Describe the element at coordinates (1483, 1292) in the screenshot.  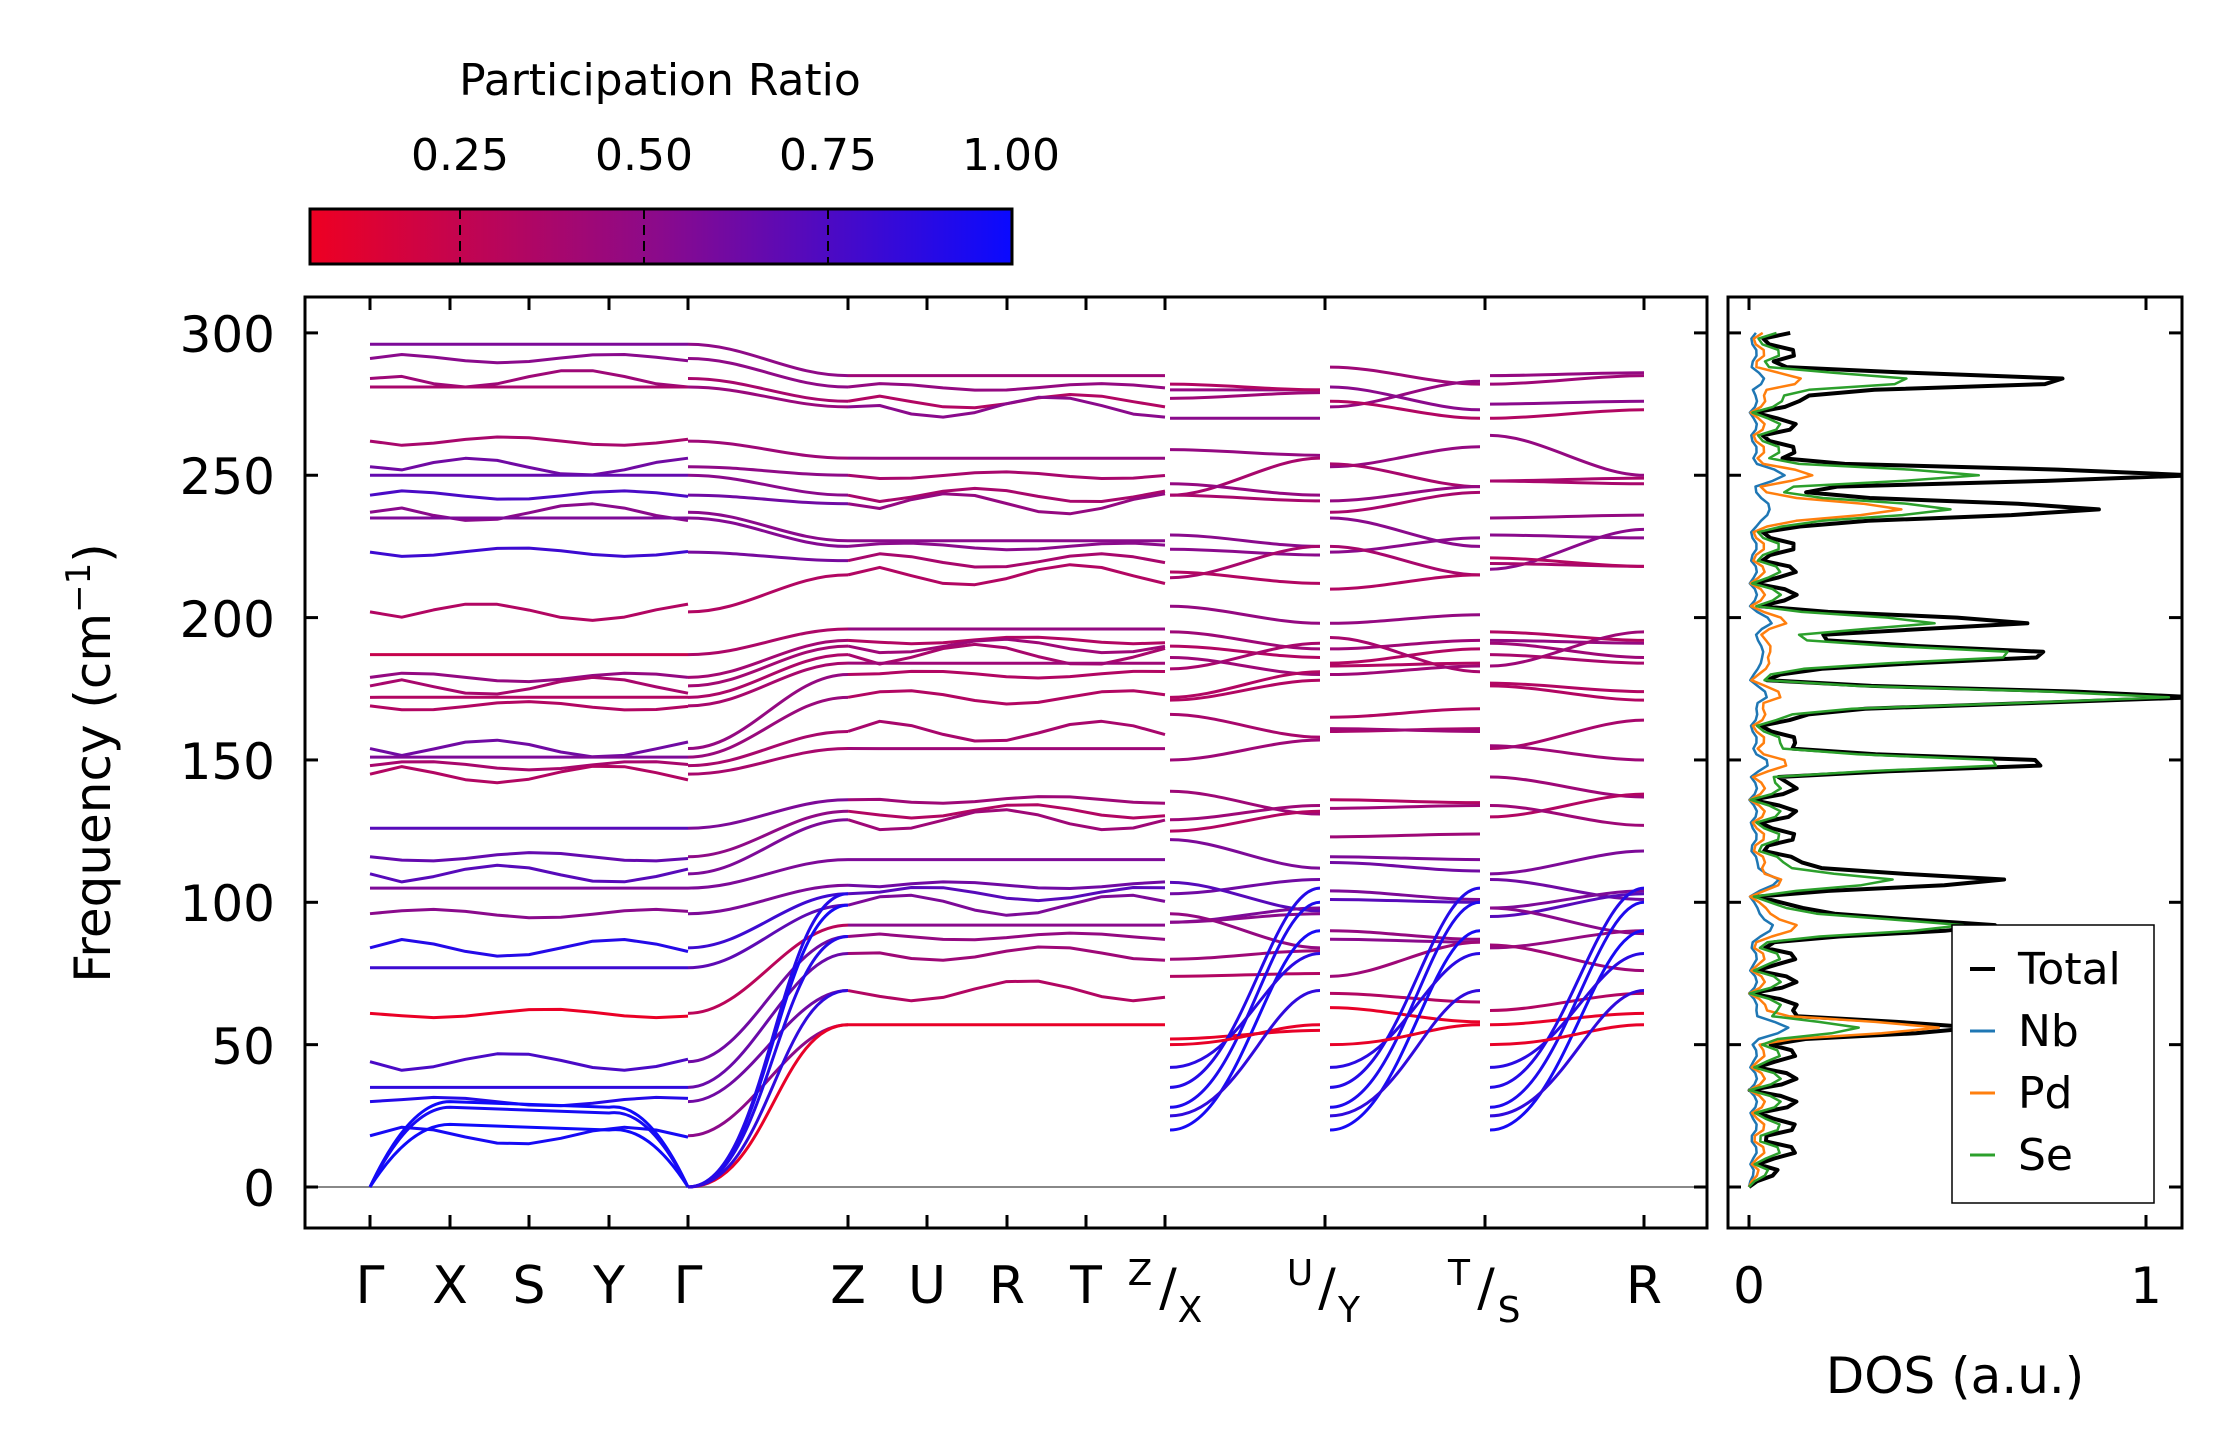
I see `kpoint-split-label: T / S` at that location.